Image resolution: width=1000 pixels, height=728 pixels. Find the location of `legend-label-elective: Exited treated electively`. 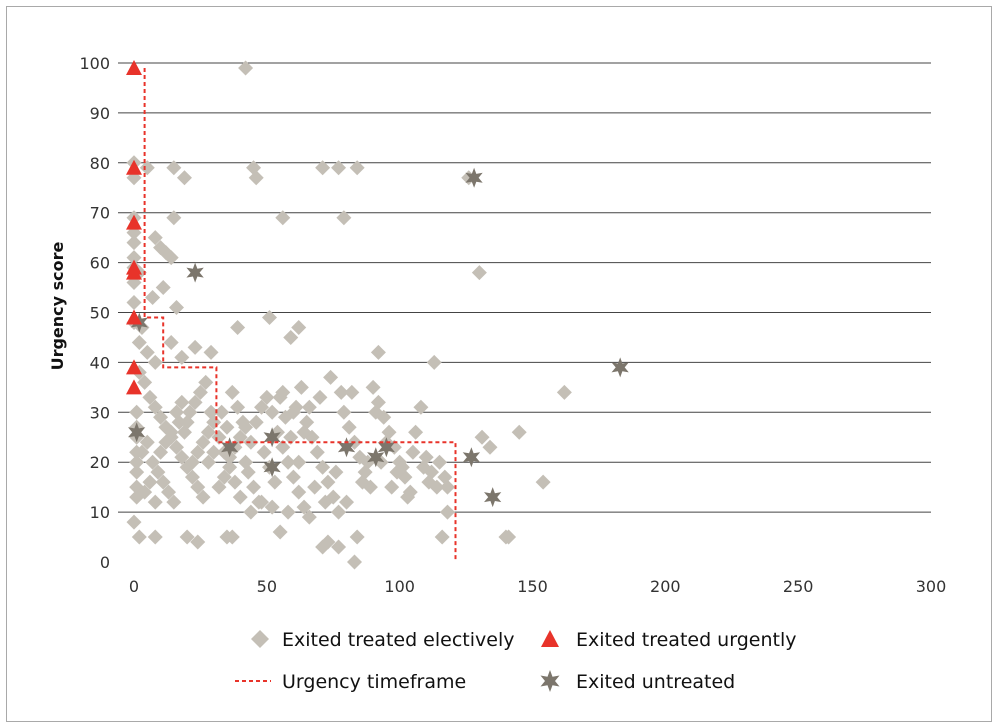

legend-label-elective: Exited treated electively is located at coordinates (398, 640).